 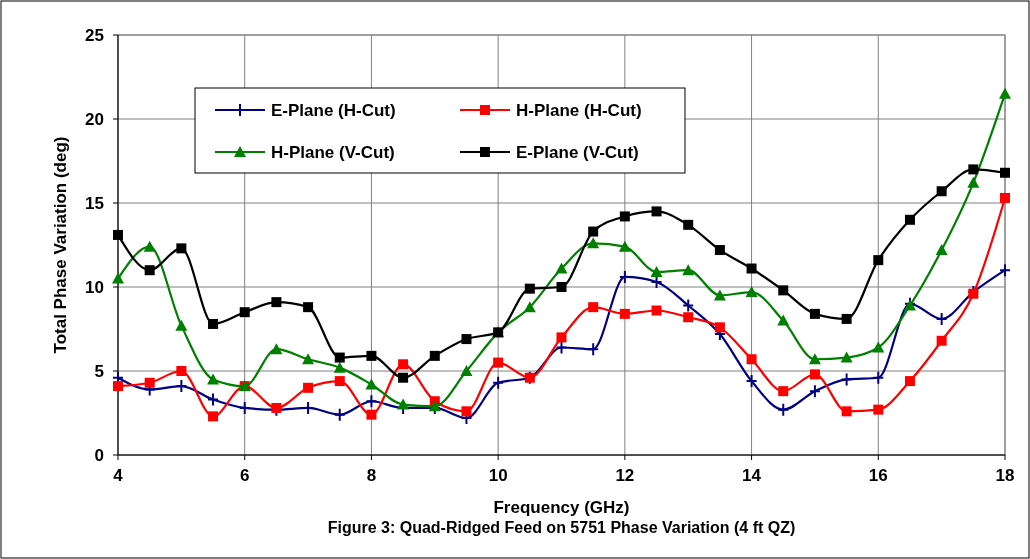 I want to click on x-tick-label: 14, so click(x=752, y=475).